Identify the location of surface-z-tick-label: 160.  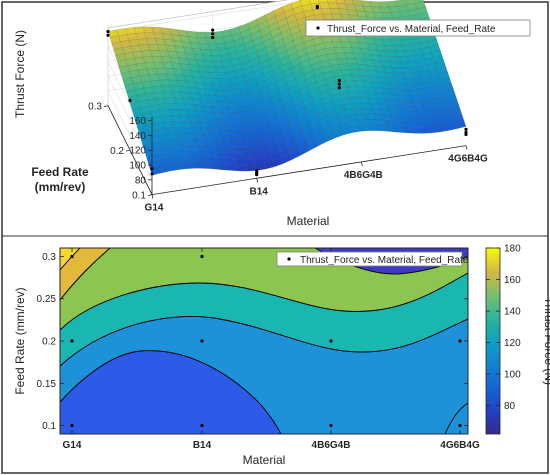
(137, 121).